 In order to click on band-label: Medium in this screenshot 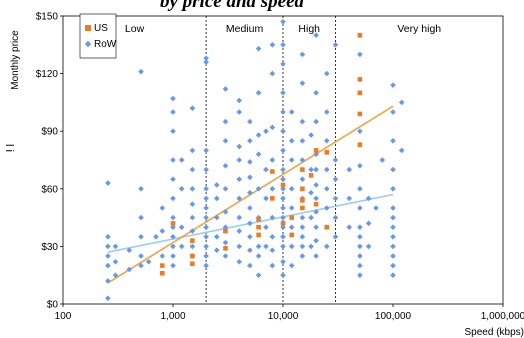, I will do `click(245, 29)`.